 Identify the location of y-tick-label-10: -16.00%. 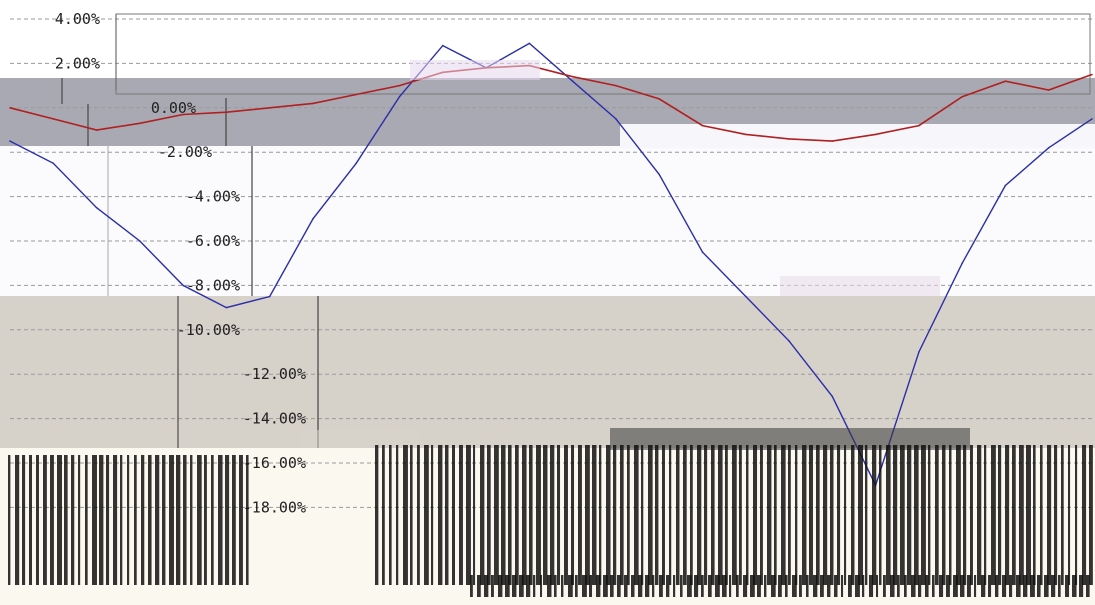
(274, 463).